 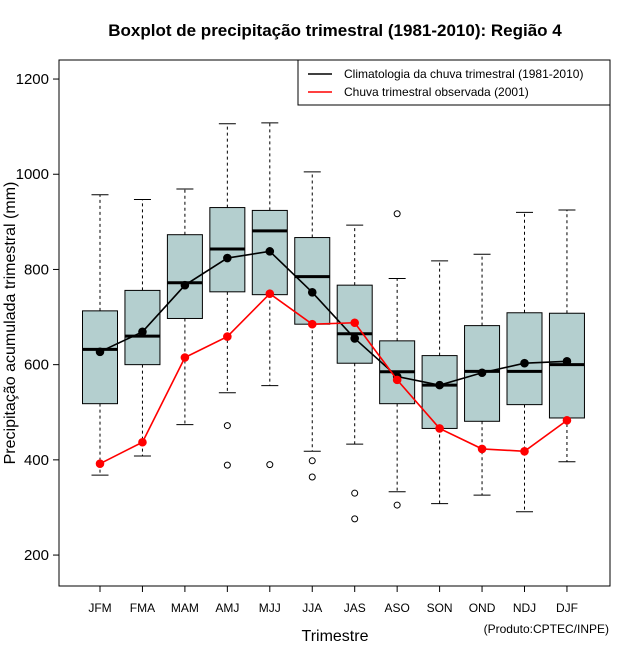 What do you see at coordinates (440, 608) in the screenshot?
I see `x-tick-label: SON` at bounding box center [440, 608].